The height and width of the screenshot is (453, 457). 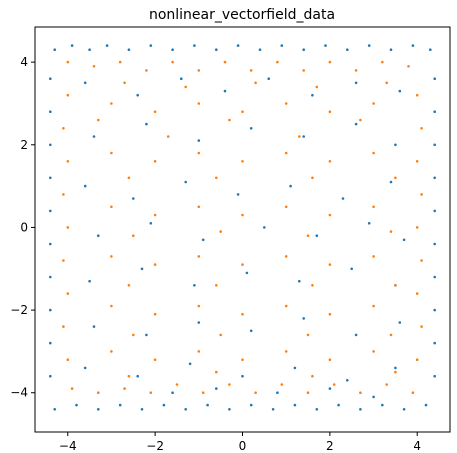 What do you see at coordinates (330, 446) in the screenshot?
I see `x-tick-label: 2` at bounding box center [330, 446].